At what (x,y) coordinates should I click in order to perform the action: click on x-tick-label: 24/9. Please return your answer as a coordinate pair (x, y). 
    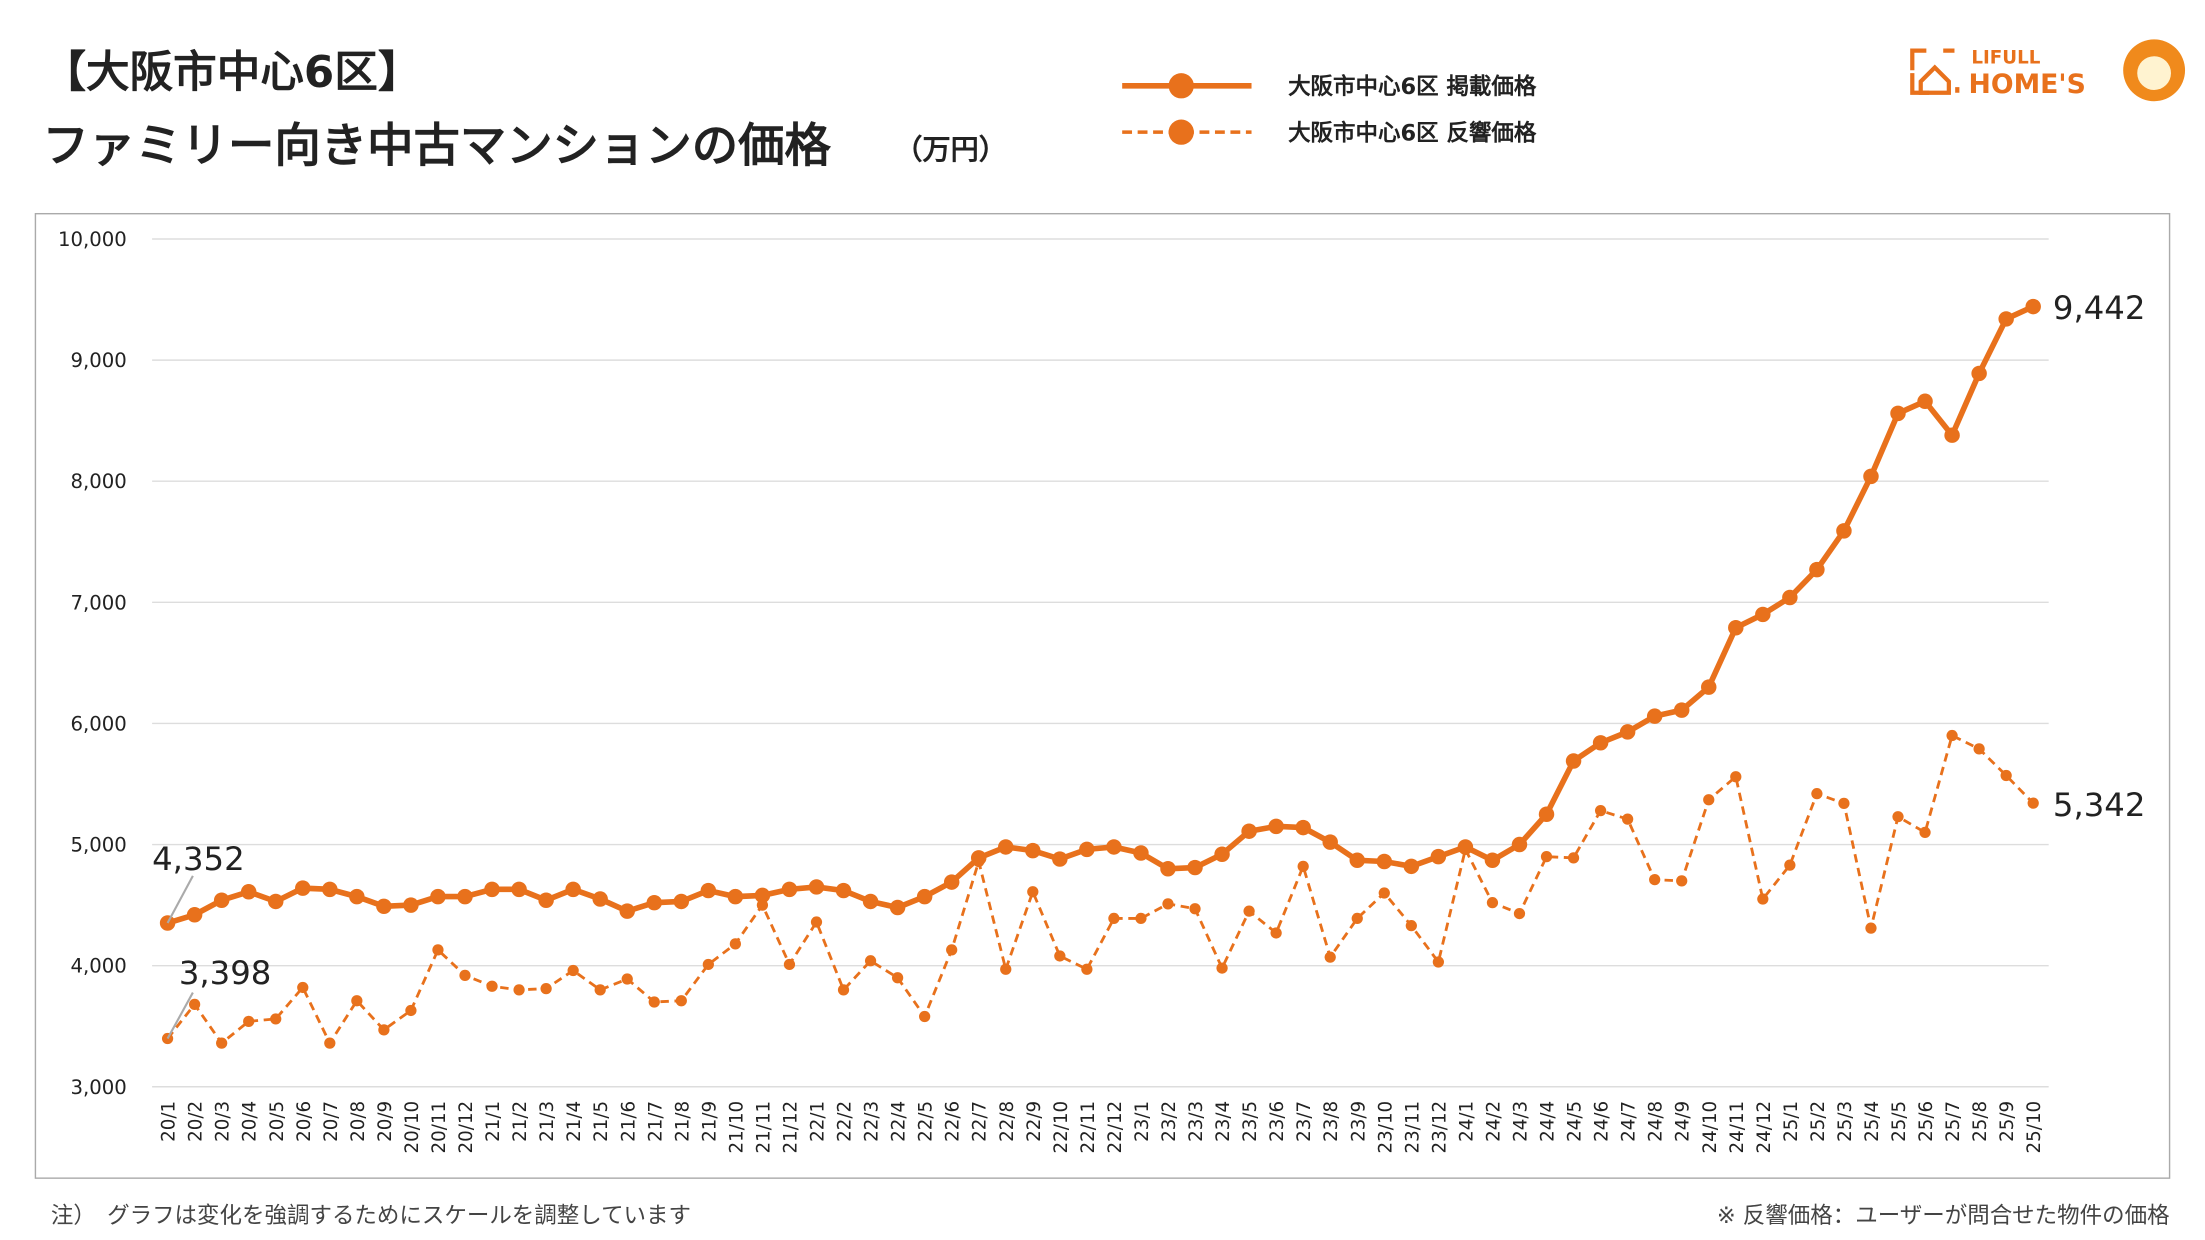
    Looking at the image, I should click on (1683, 1121).